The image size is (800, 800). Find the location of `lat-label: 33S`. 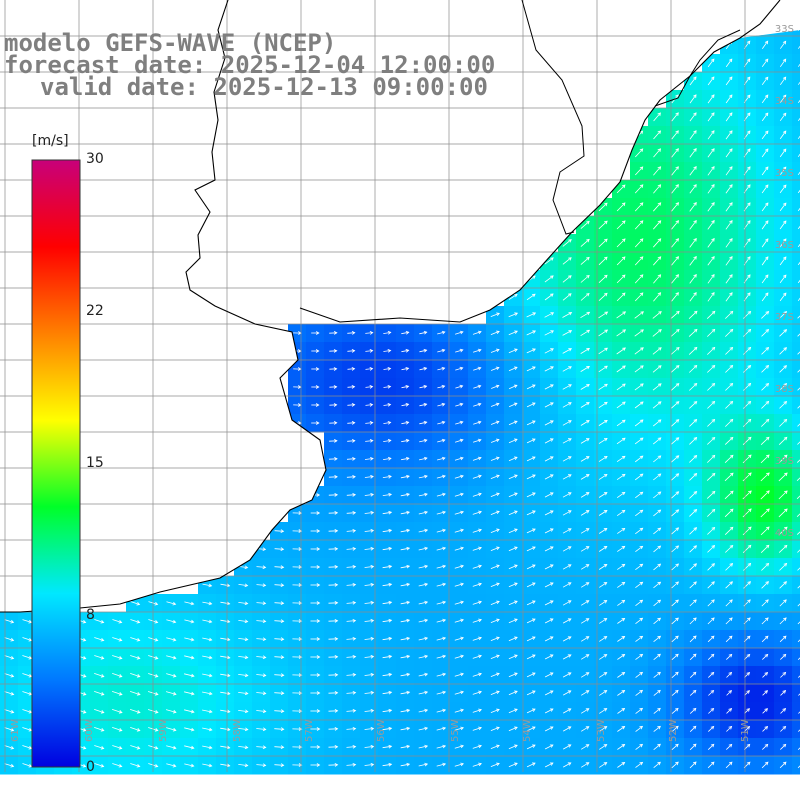

lat-label: 33S is located at coordinates (784, 29).